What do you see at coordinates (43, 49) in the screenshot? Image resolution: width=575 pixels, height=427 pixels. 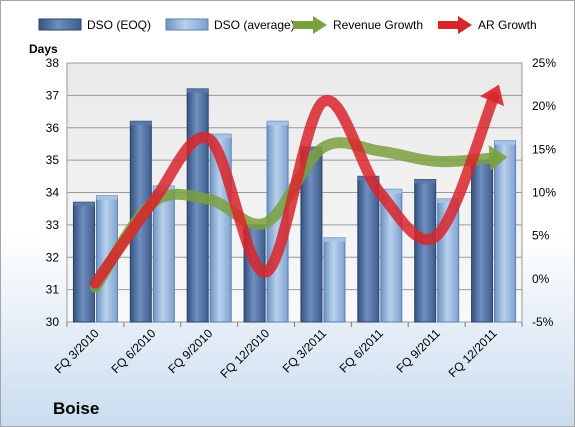 I see `y-left-axis-title: Days` at bounding box center [43, 49].